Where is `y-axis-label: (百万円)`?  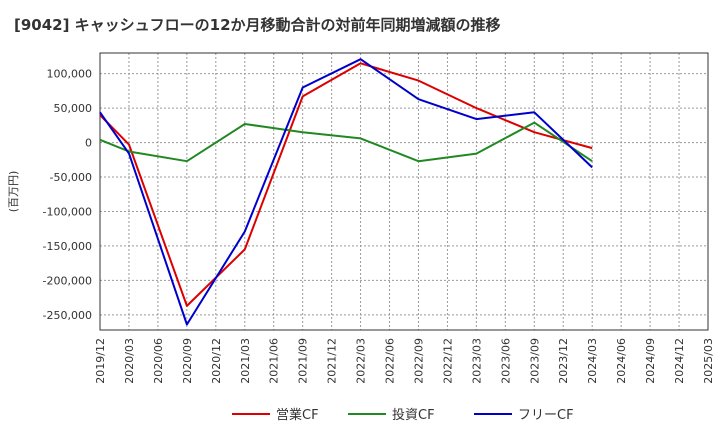
y-axis-label: (百万円) is located at coordinates (13, 192).